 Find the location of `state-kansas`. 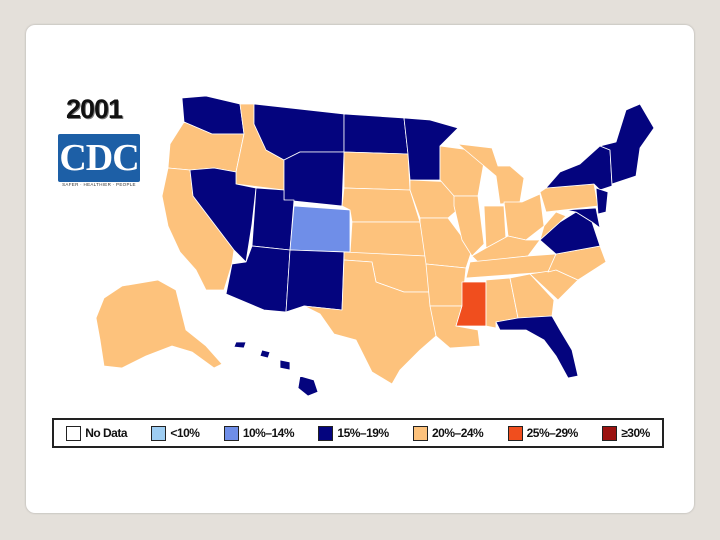

state-kansas is located at coordinates (388, 239).